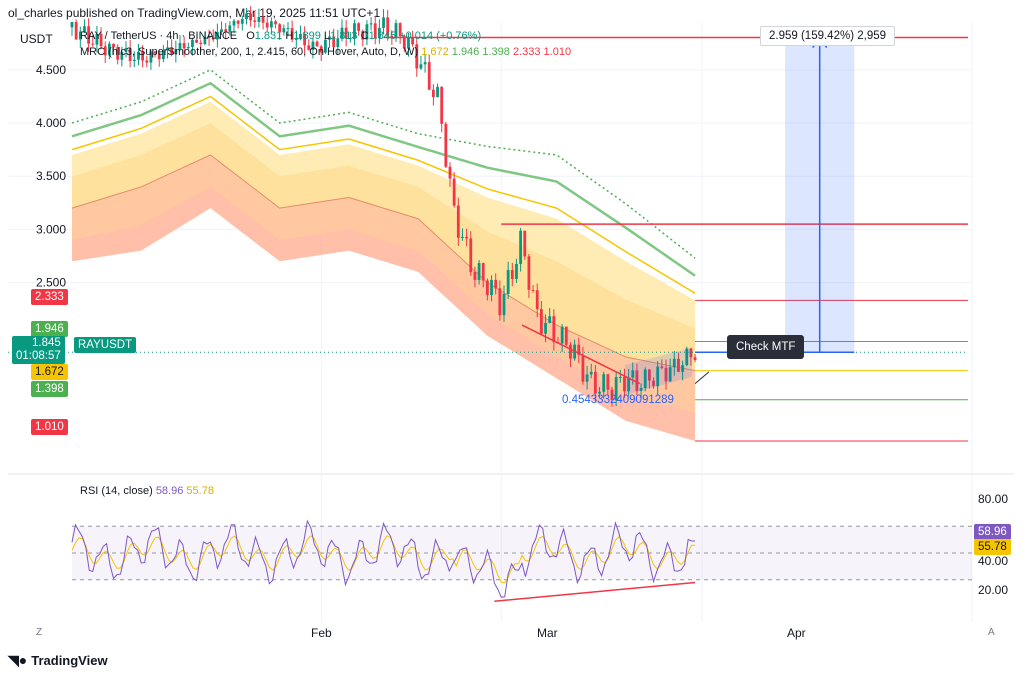 This screenshot has width=1024, height=676. I want to click on tag-mean: 1.672, so click(49, 372).